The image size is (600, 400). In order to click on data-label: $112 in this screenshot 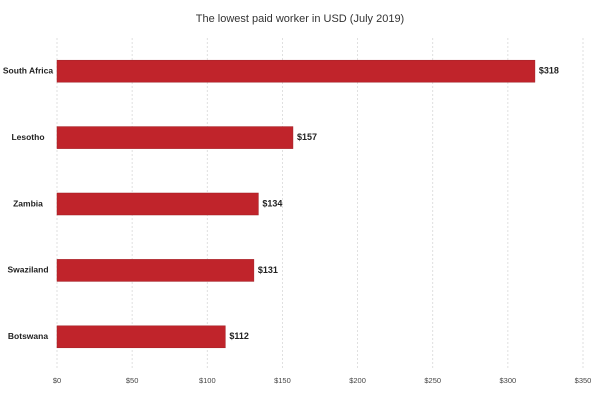, I will do `click(239, 336)`.